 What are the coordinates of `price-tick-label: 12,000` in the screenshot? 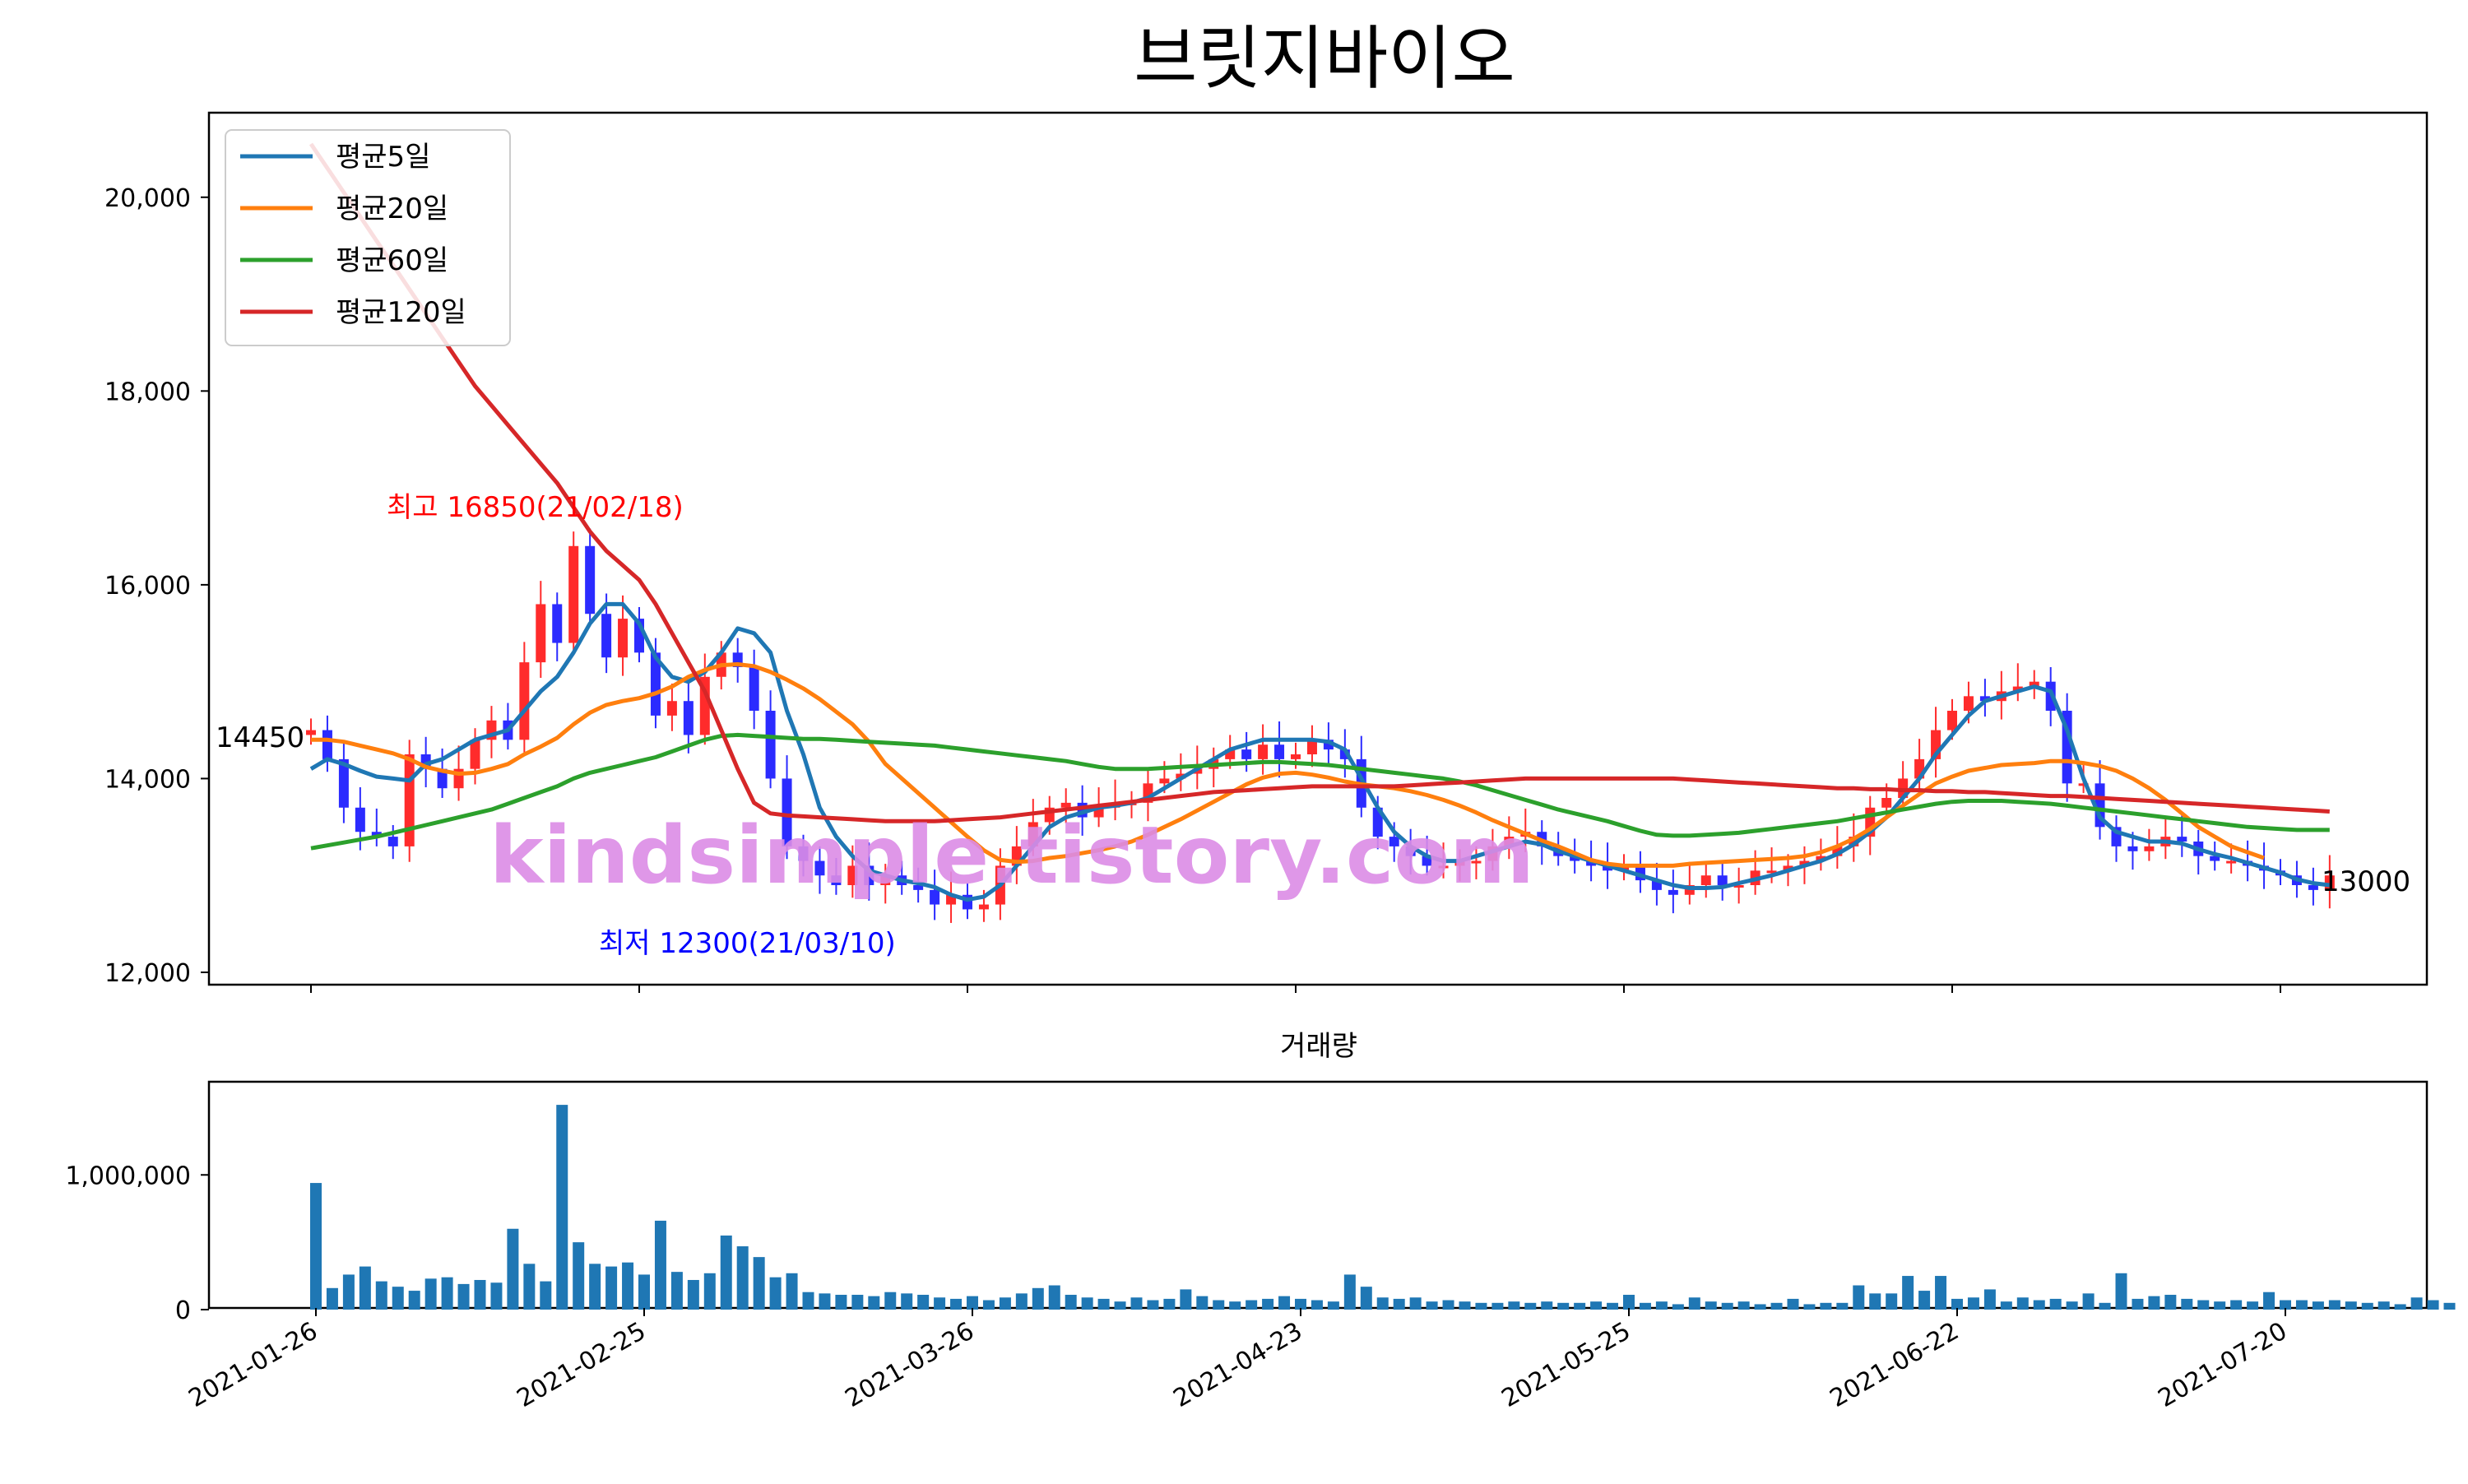 It's located at (147, 974).